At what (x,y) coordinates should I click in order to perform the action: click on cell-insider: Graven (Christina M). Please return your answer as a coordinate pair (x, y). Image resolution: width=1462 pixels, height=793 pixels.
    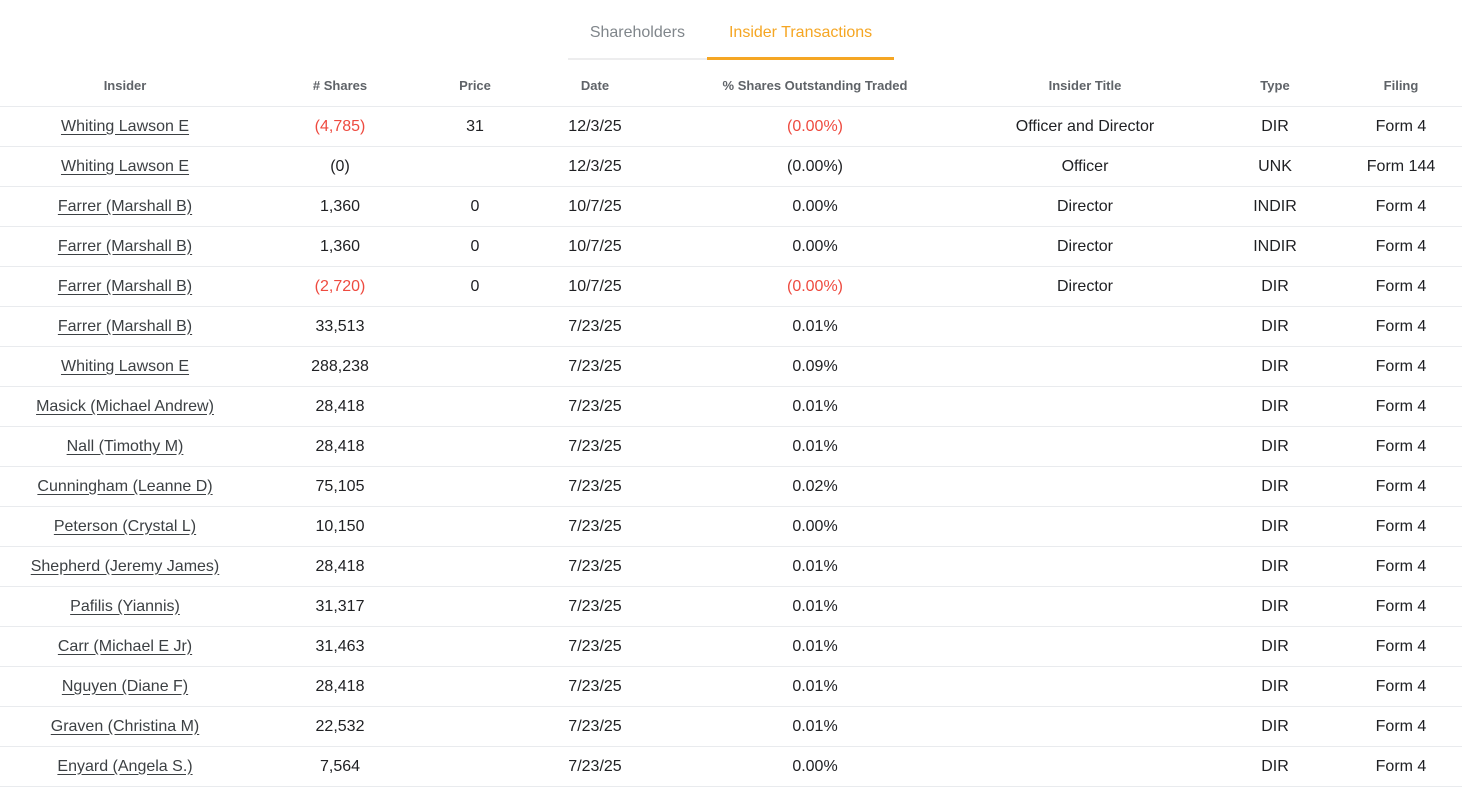
    Looking at the image, I should click on (125, 726).